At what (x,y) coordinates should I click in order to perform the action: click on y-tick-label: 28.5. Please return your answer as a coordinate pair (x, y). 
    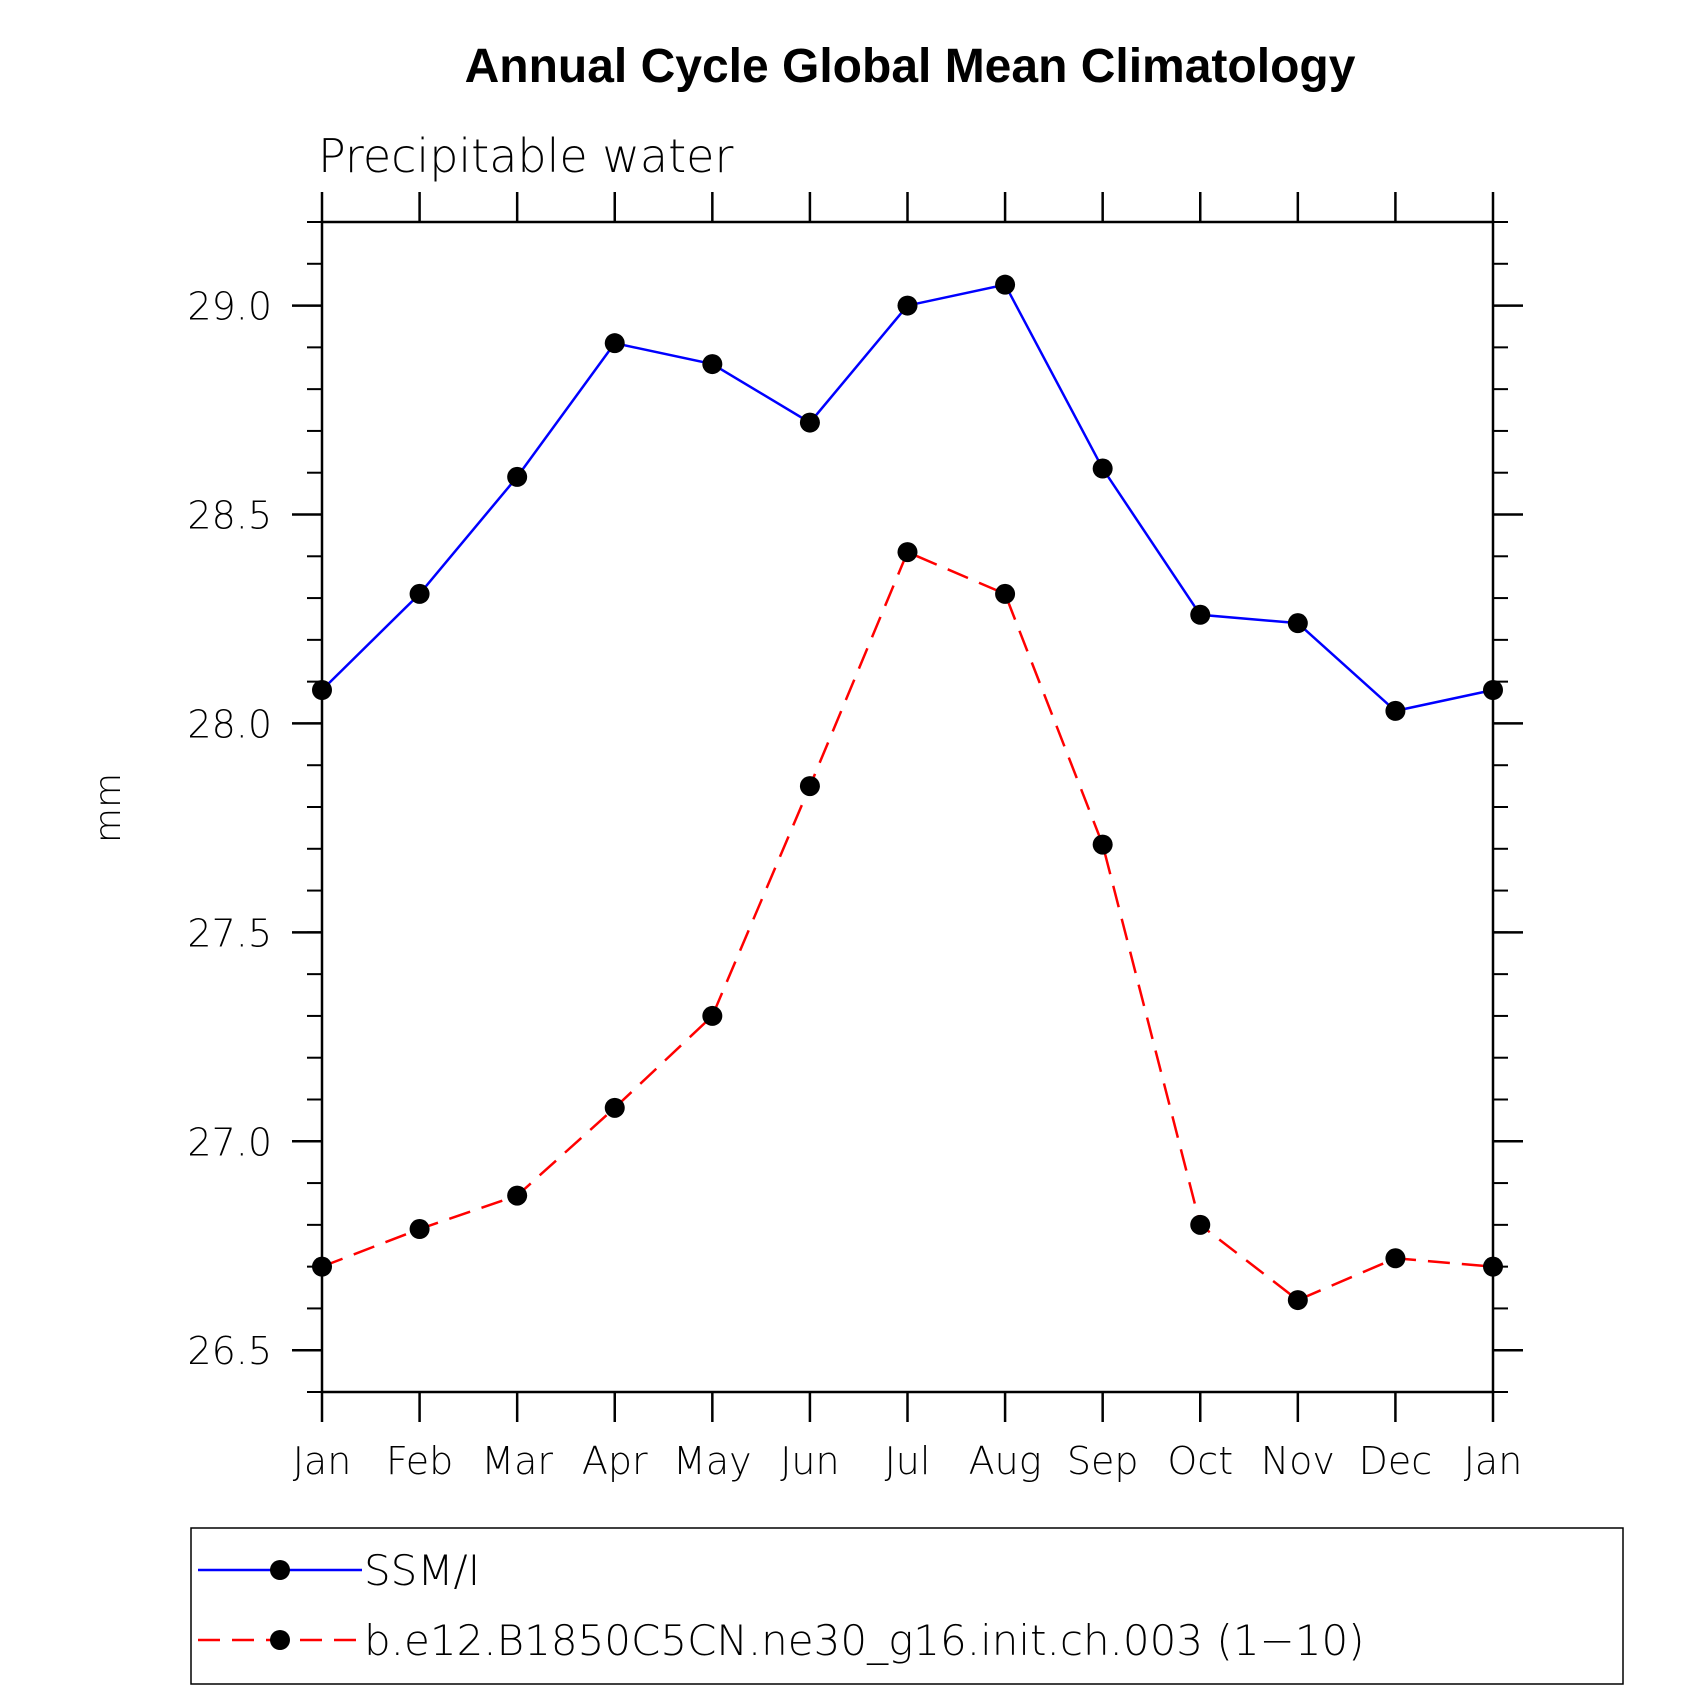
    Looking at the image, I should click on (229, 516).